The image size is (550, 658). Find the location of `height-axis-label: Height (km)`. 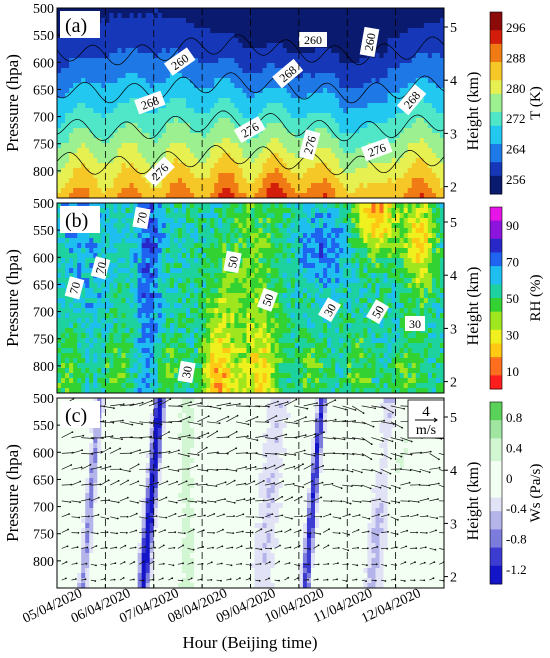

height-axis-label: Height (km) is located at coordinates (473, 111).